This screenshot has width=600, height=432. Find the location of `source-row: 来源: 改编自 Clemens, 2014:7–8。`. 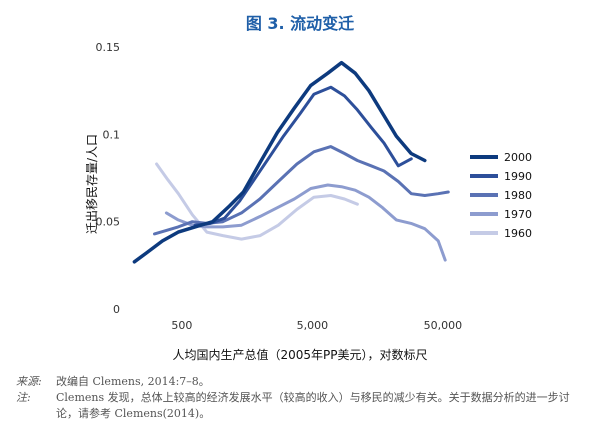

source-row: 来源: 改编自 Clemens, 2014:7–8。 is located at coordinates (301, 382).